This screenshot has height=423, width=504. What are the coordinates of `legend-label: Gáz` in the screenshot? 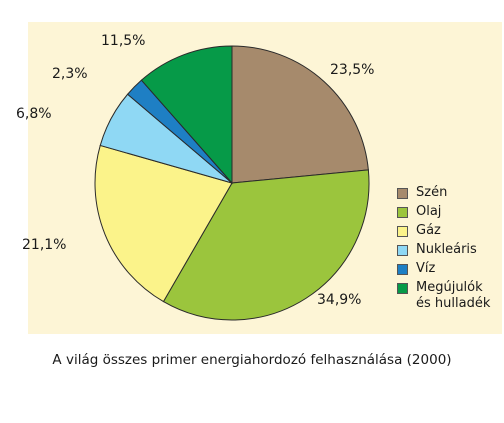 It's located at (428, 230).